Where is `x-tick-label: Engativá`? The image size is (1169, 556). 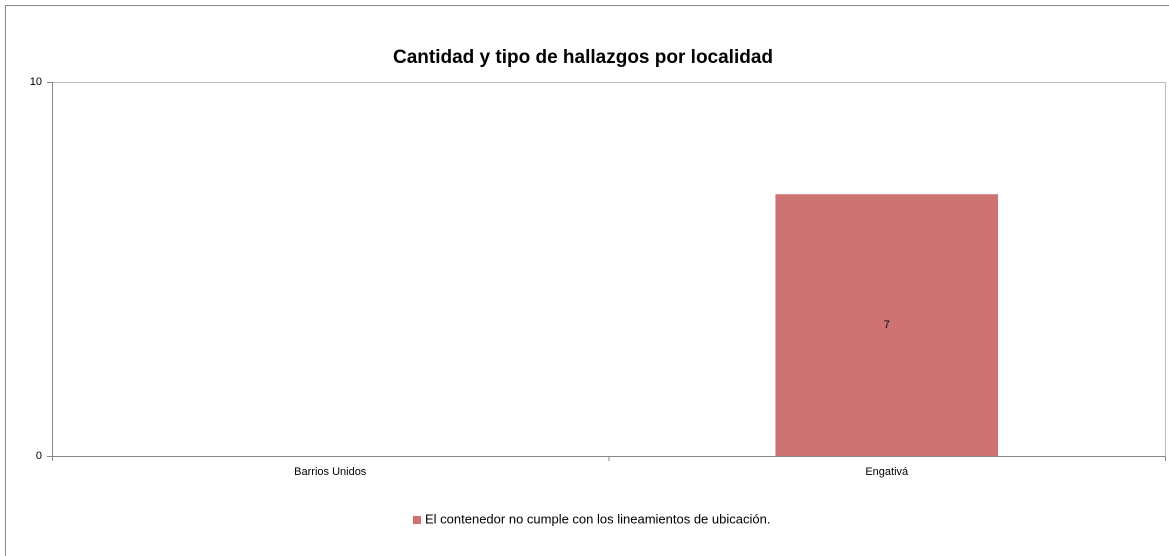
x-tick-label: Engativá is located at coordinates (887, 472).